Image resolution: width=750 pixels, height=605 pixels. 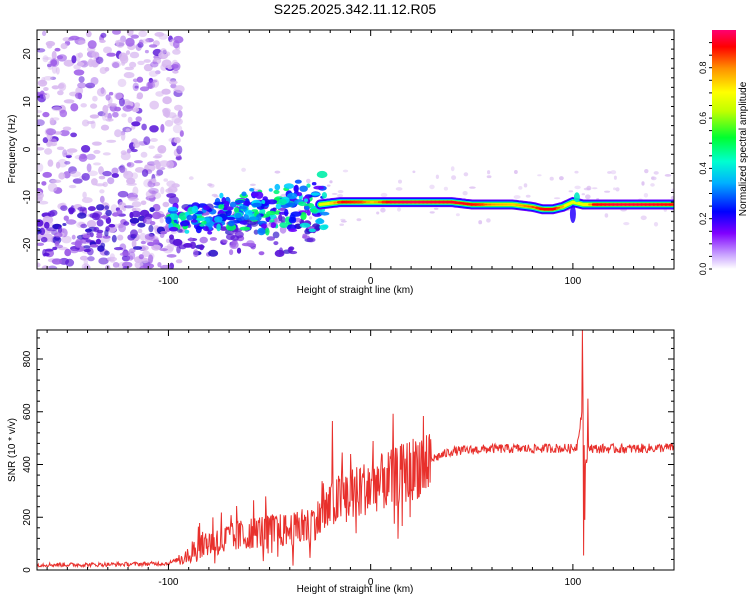 What do you see at coordinates (573, 281) in the screenshot?
I see `spectrogram-x-tick-label: 100` at bounding box center [573, 281].